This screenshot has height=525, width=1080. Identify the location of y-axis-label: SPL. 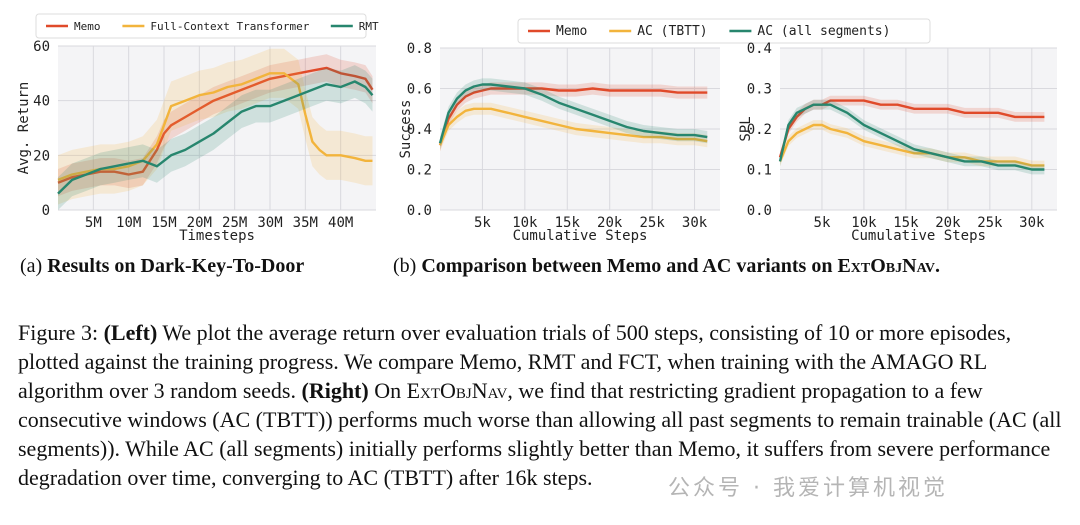
(746, 128).